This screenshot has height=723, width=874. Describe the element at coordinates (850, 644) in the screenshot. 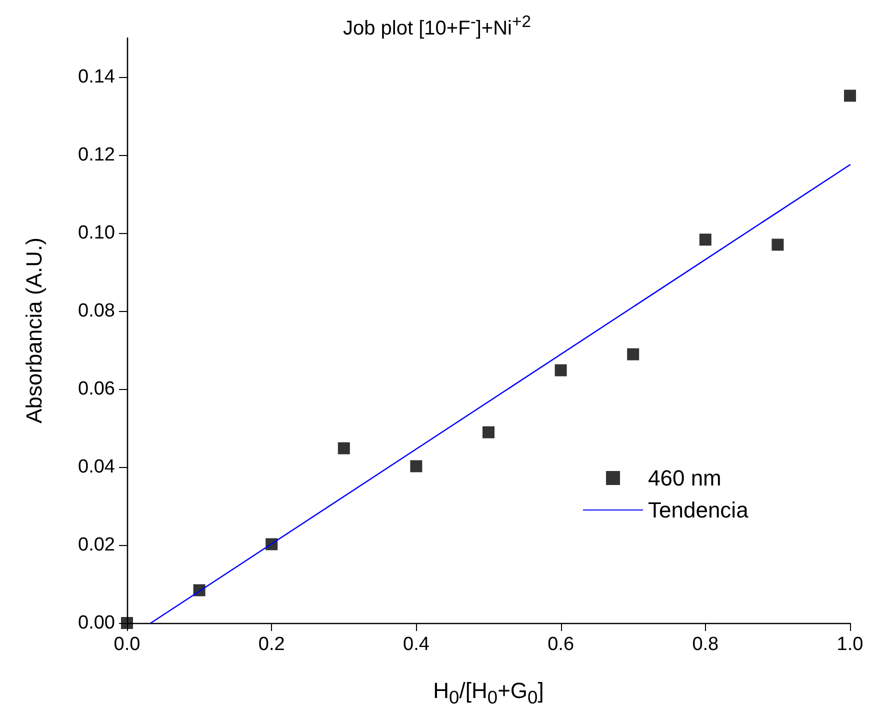

I see `x-tick-label: 1.0` at that location.